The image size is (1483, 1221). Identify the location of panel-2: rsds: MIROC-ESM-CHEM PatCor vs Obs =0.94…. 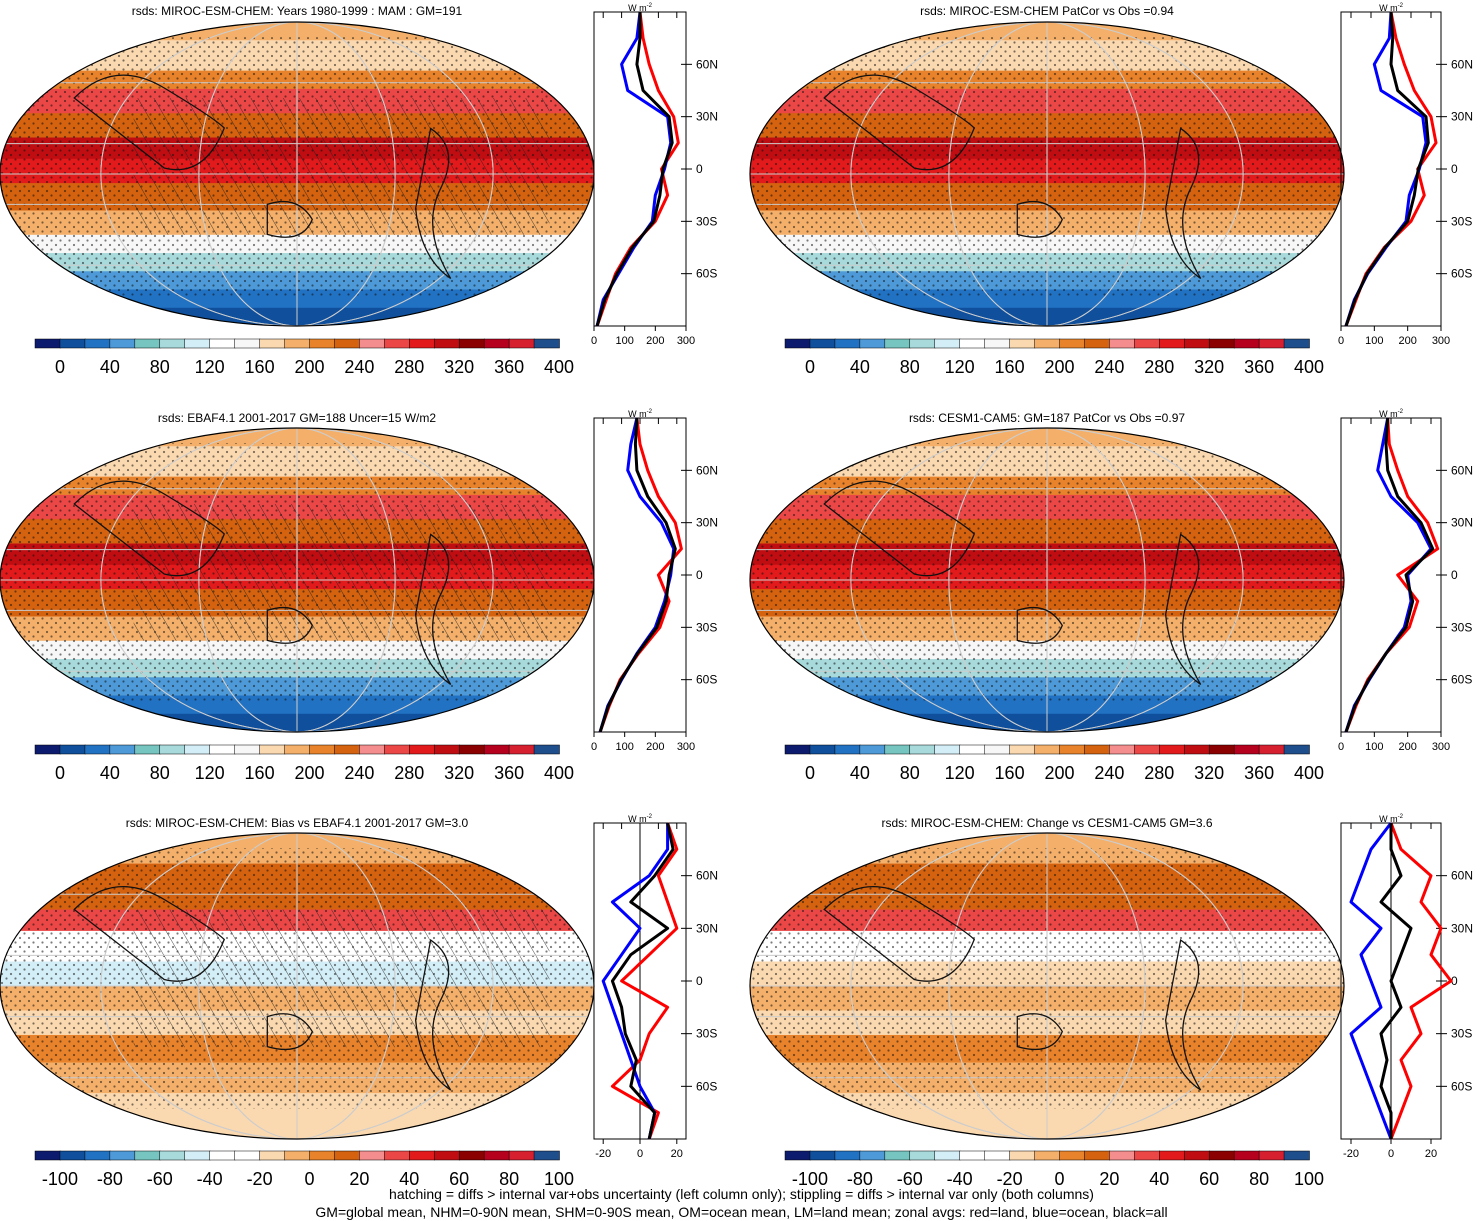
(1111, 190).